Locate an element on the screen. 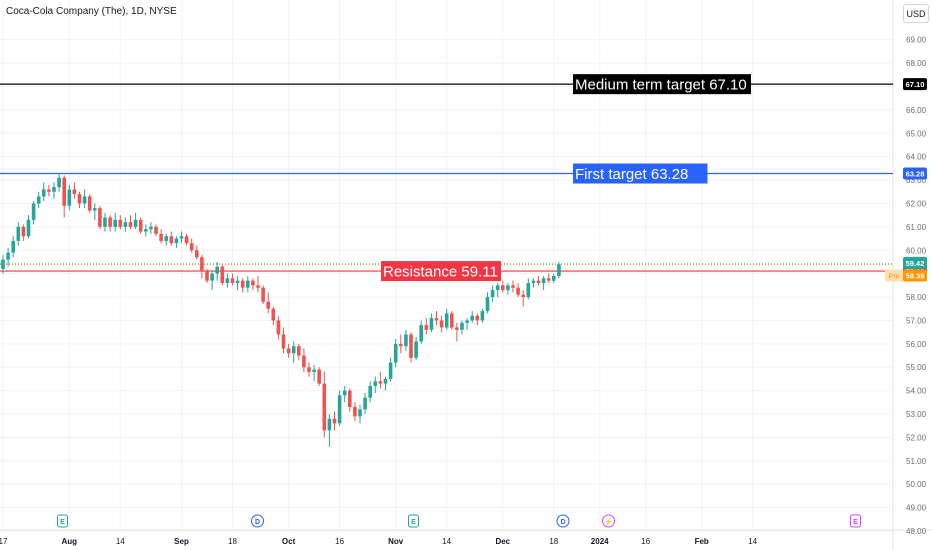  x-tick-label: Aug is located at coordinates (70, 541).